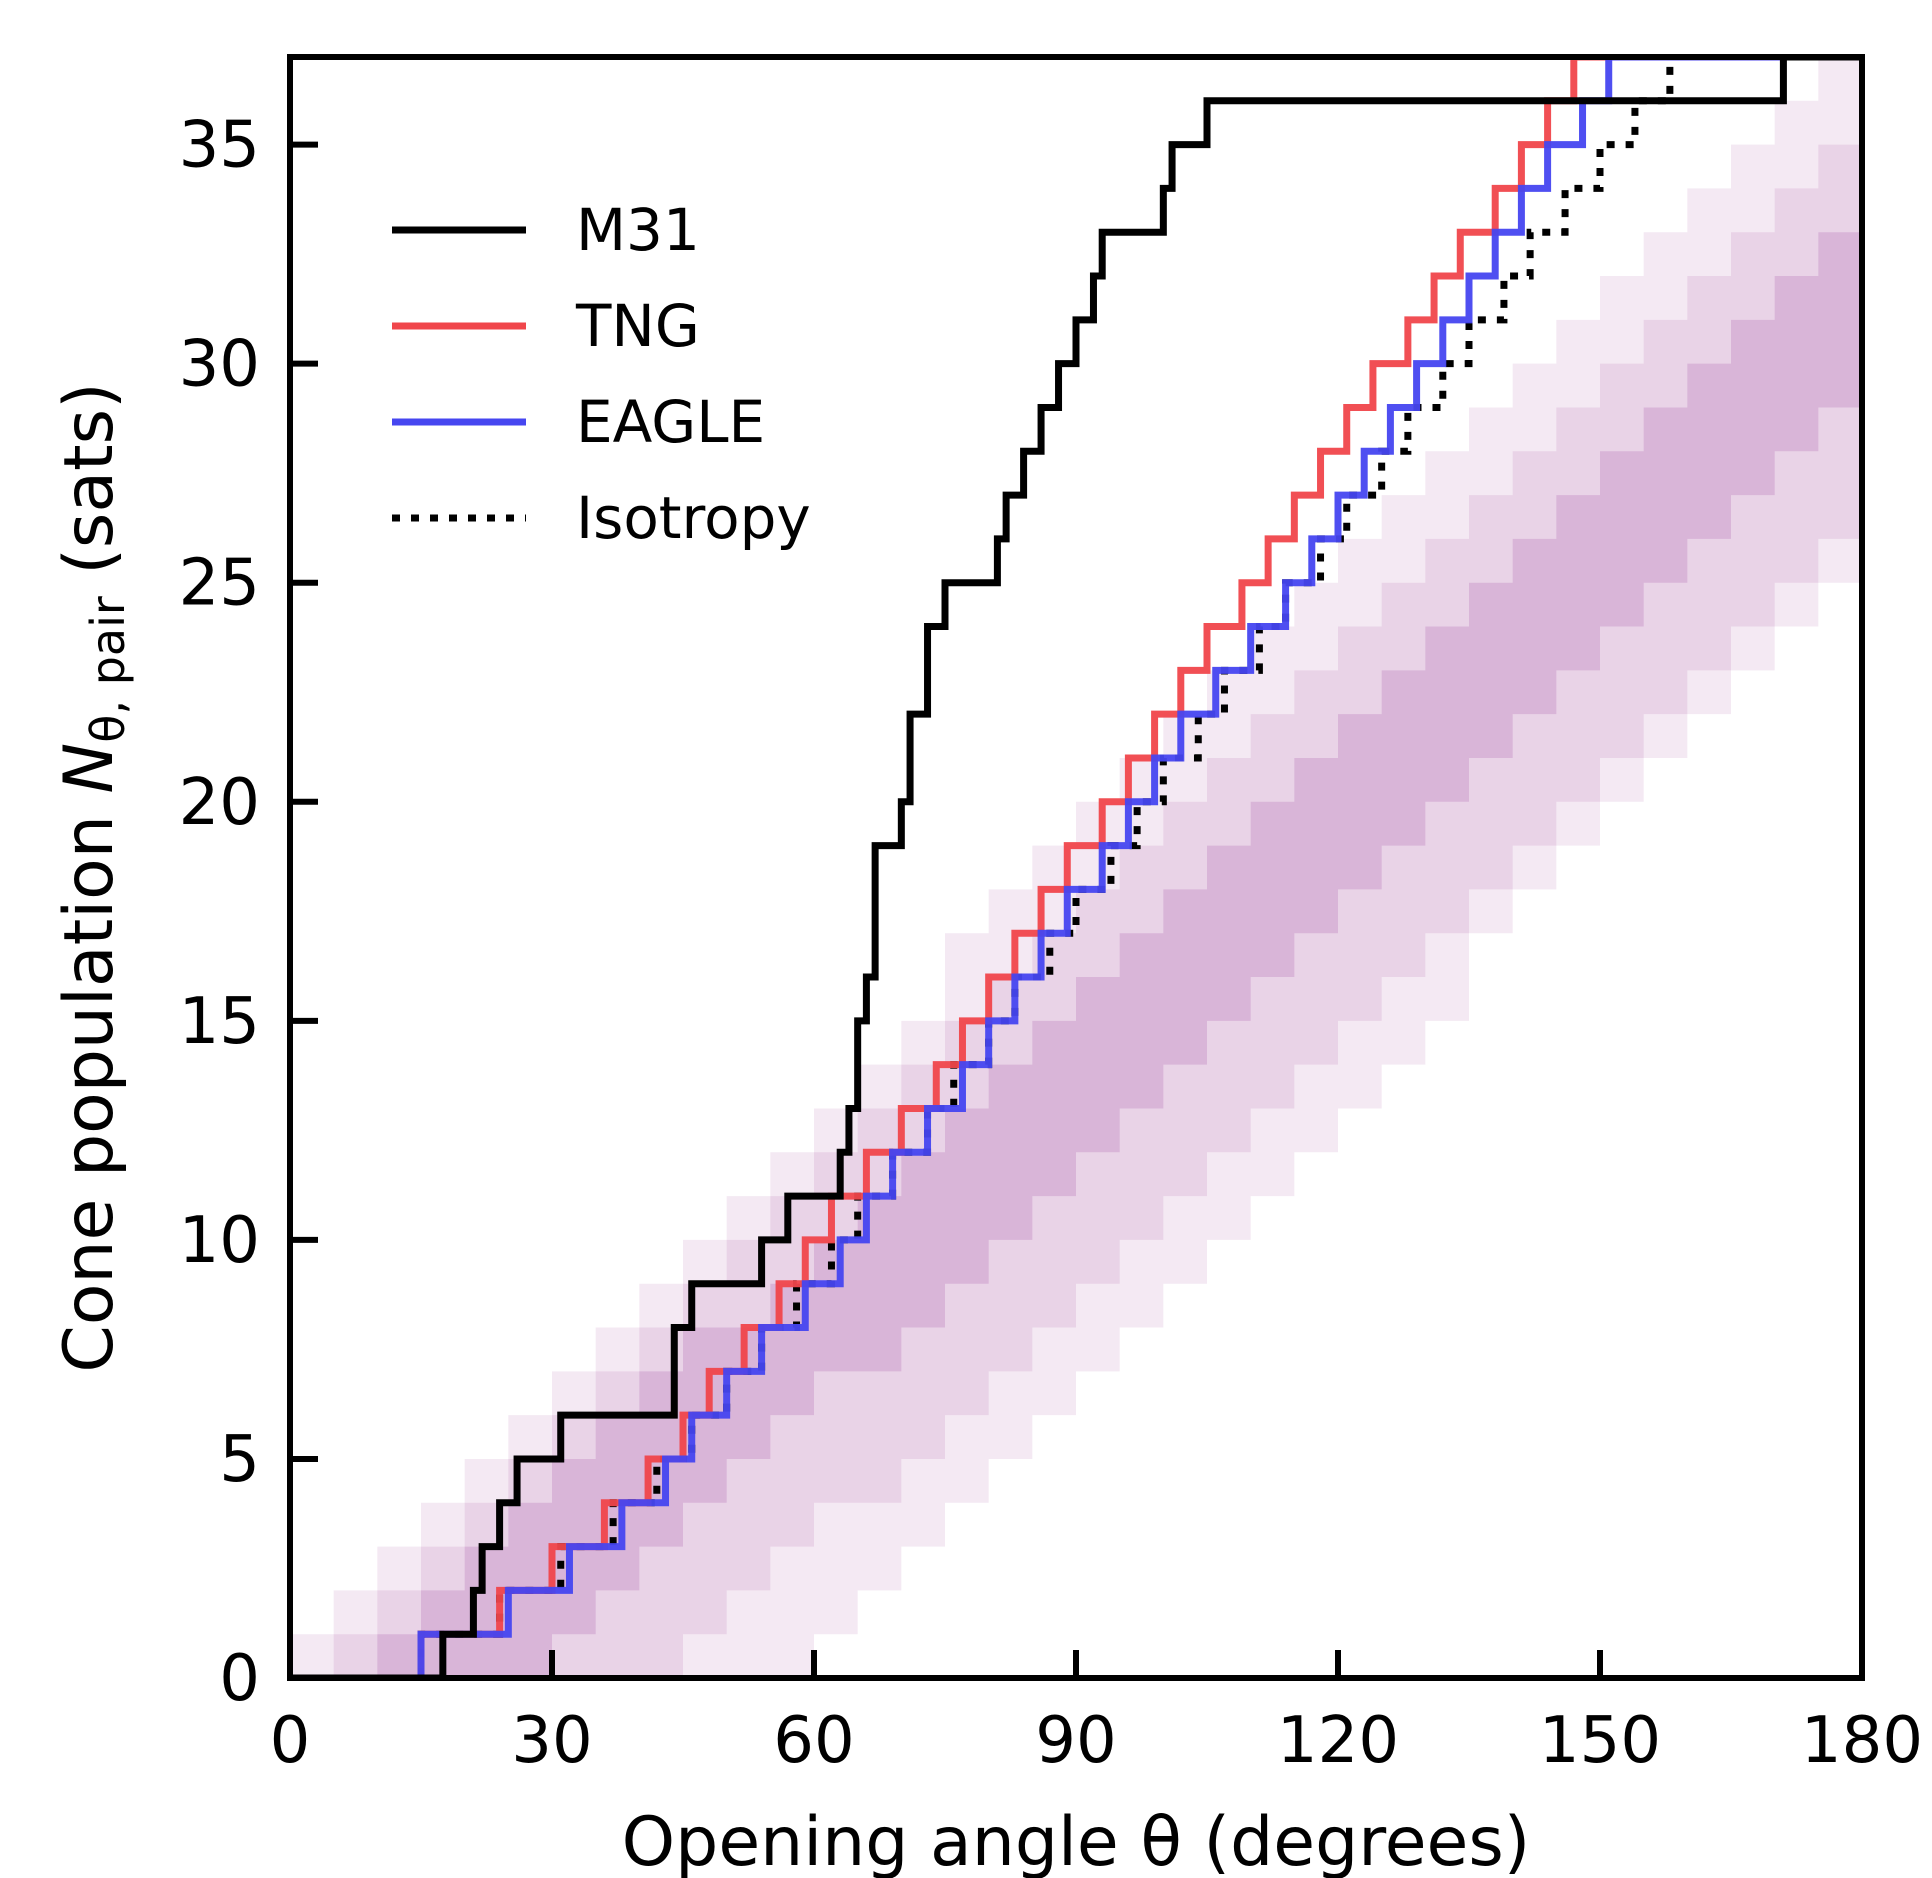  I want to click on y-tick-label: 15, so click(219, 1022).